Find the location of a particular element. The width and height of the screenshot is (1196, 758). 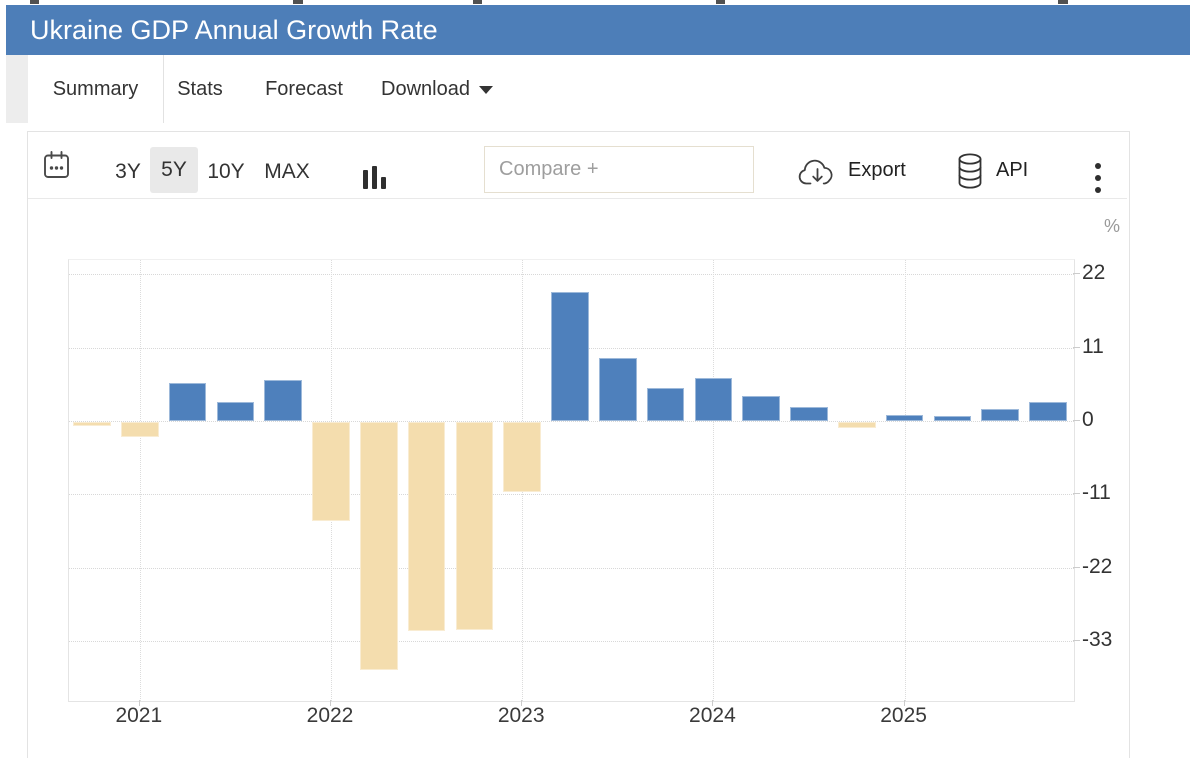

tab-download: Download is located at coordinates (437, 89).